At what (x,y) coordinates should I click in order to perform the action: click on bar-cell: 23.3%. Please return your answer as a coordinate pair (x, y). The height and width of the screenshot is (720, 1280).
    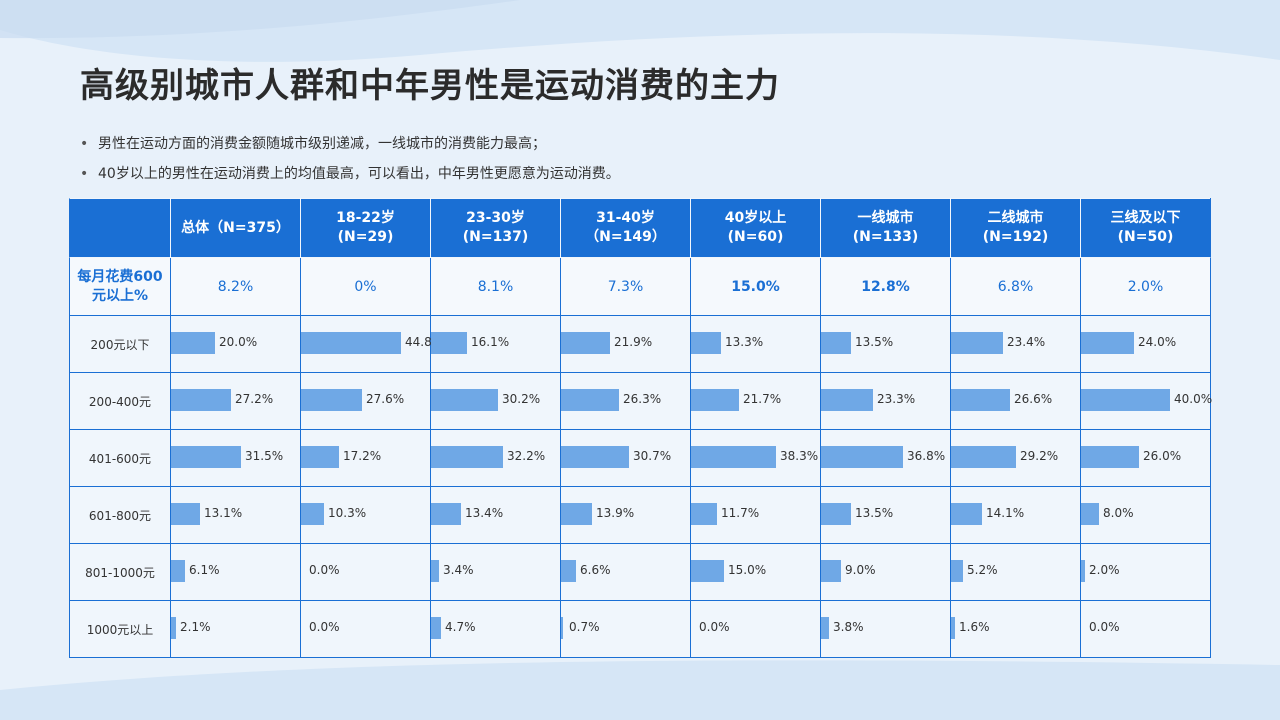
    Looking at the image, I should click on (885, 401).